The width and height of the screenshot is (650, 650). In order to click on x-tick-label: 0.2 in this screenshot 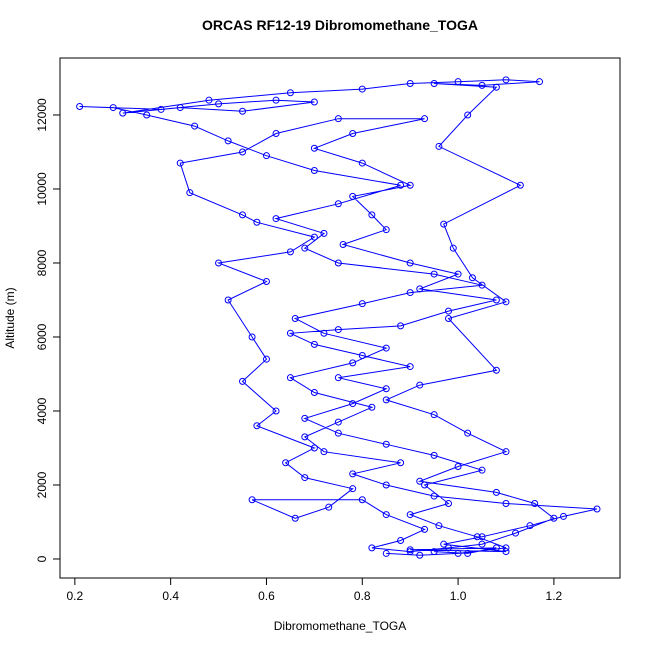, I will do `click(75, 596)`.